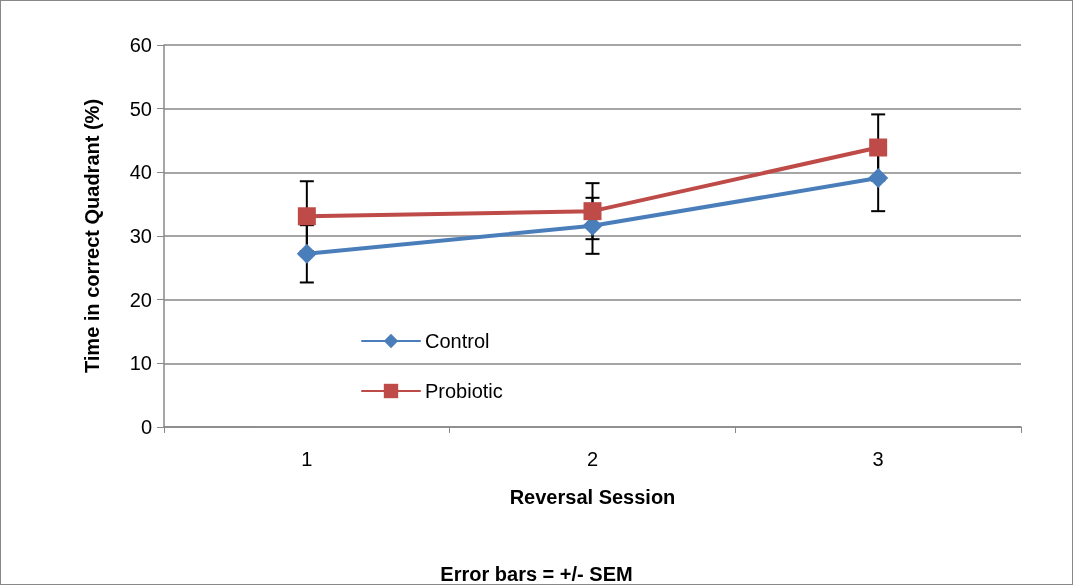 This screenshot has height=585, width=1073. I want to click on y-tick-label: 0, so click(146, 427).